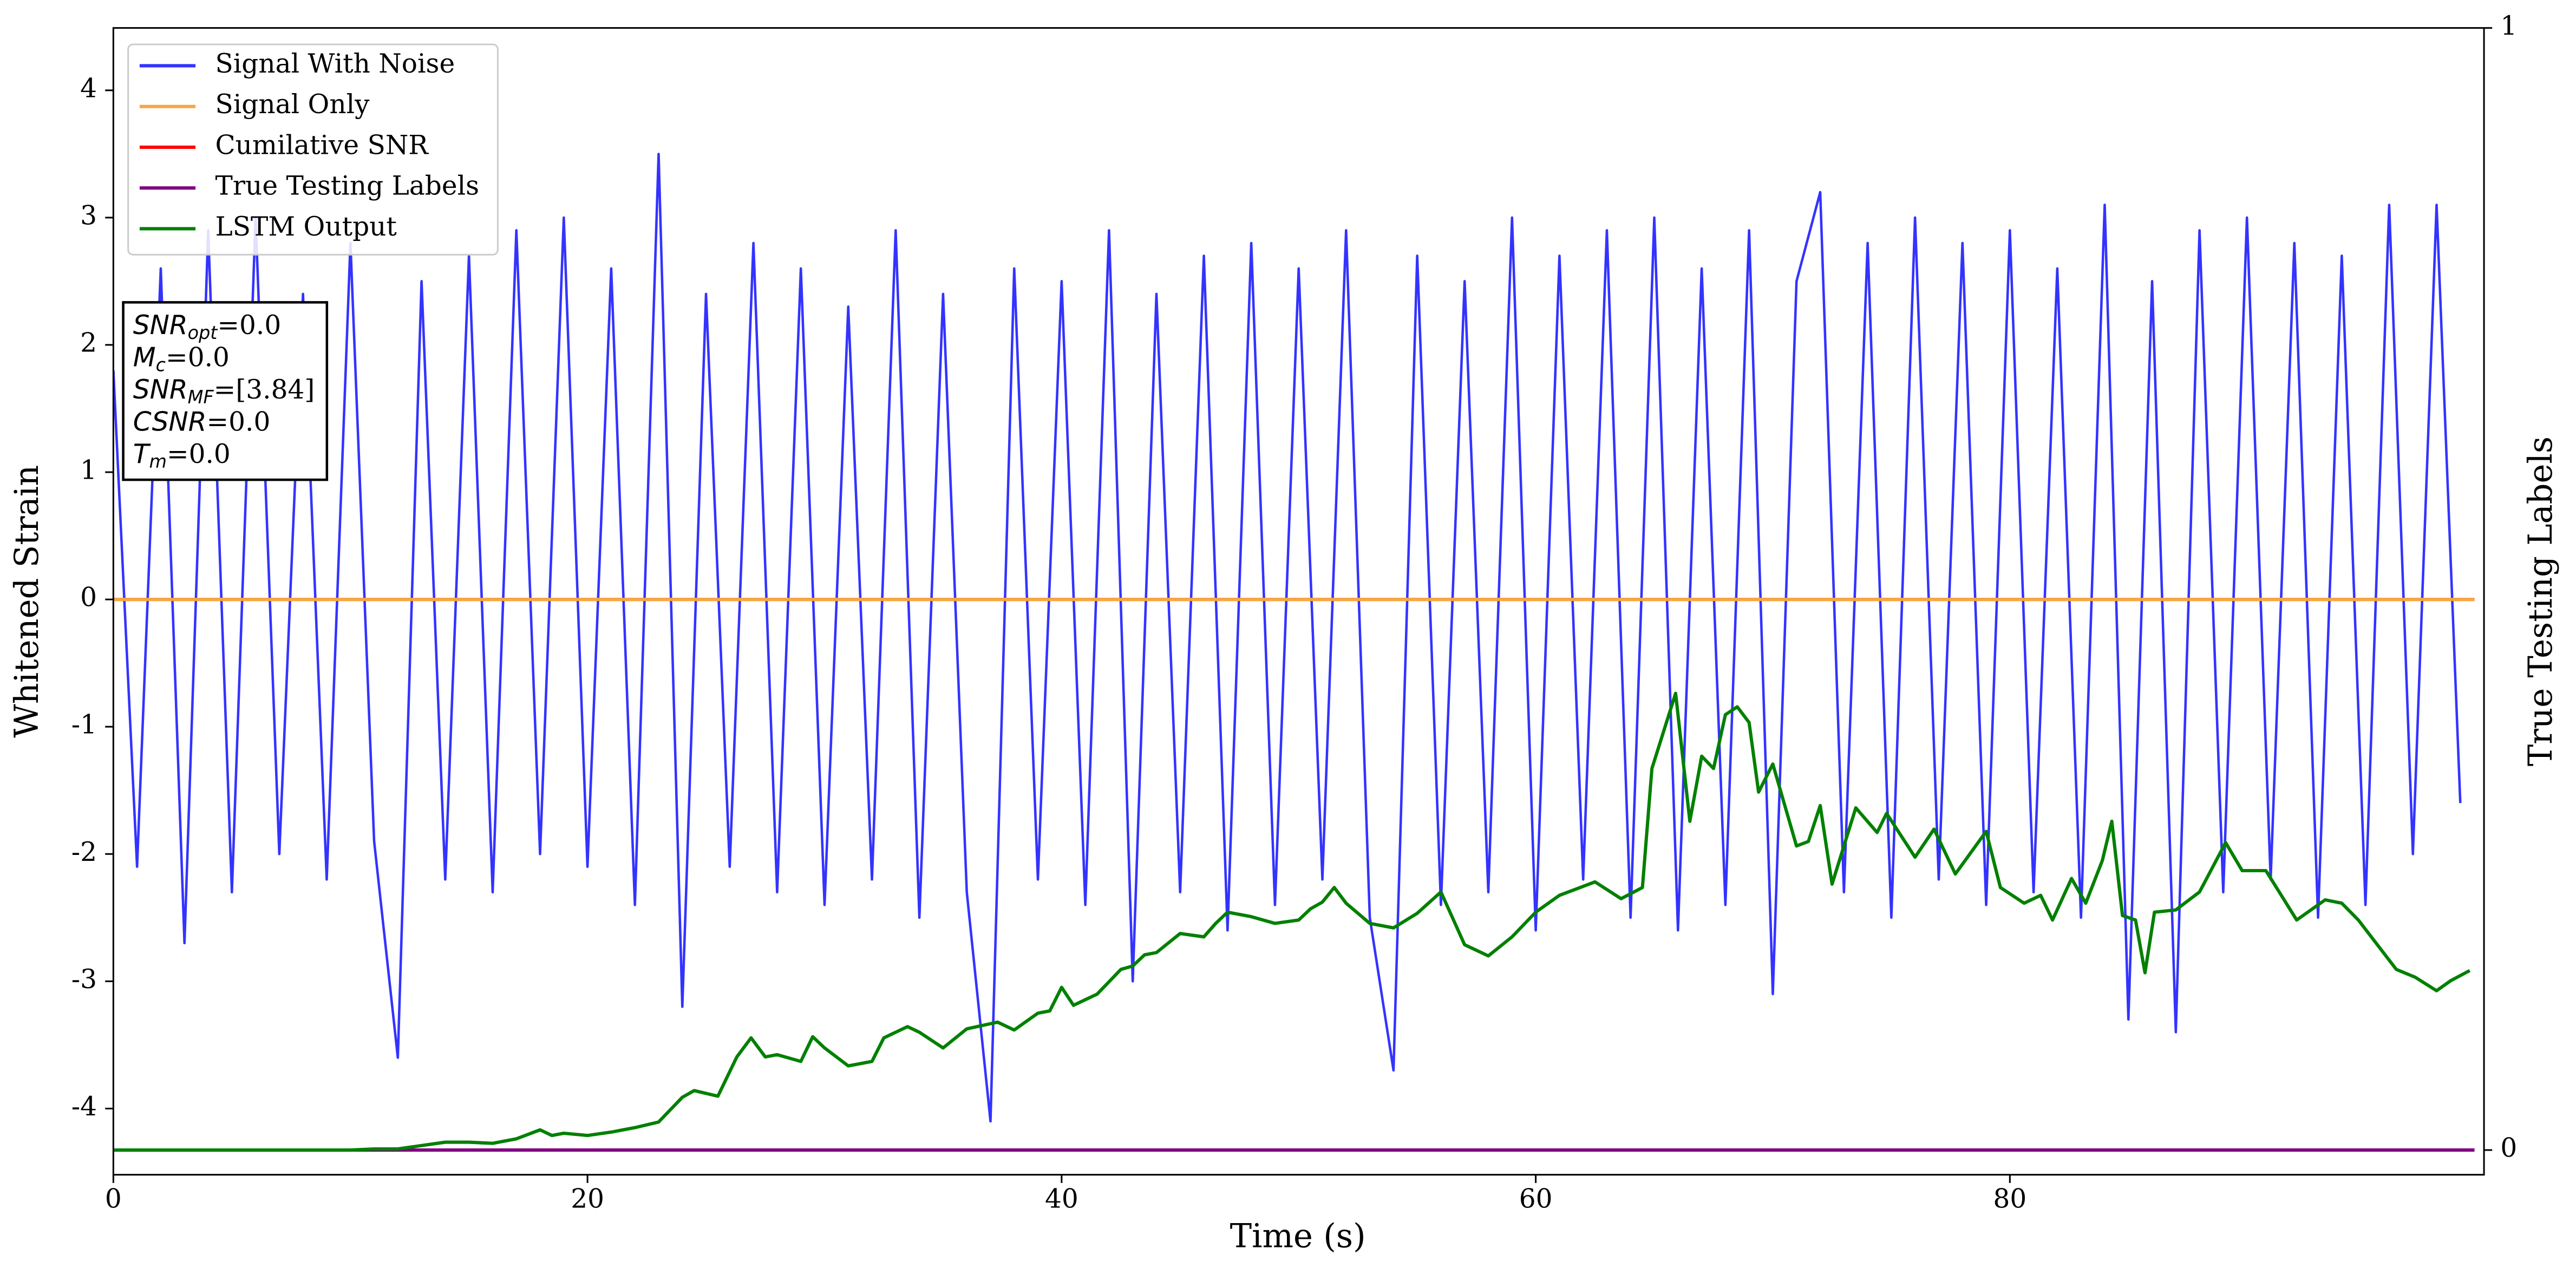 The height and width of the screenshot is (1274, 2576). What do you see at coordinates (84, 1107) in the screenshot?
I see `y-tick-label: -4` at bounding box center [84, 1107].